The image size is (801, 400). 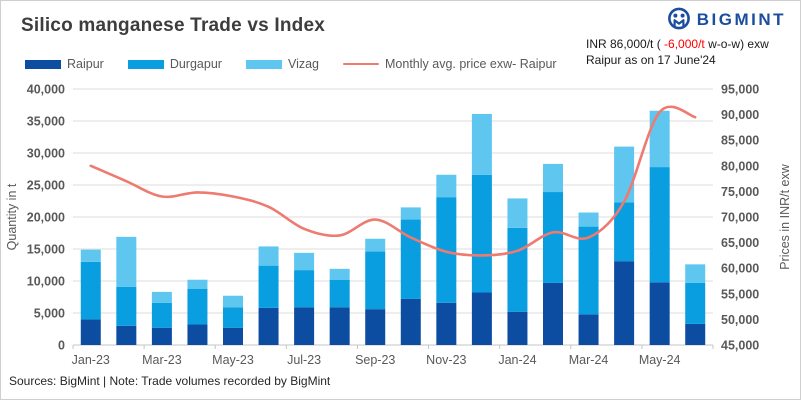 What do you see at coordinates (49, 314) in the screenshot?
I see `left-axis-tick-label: 5,000` at bounding box center [49, 314].